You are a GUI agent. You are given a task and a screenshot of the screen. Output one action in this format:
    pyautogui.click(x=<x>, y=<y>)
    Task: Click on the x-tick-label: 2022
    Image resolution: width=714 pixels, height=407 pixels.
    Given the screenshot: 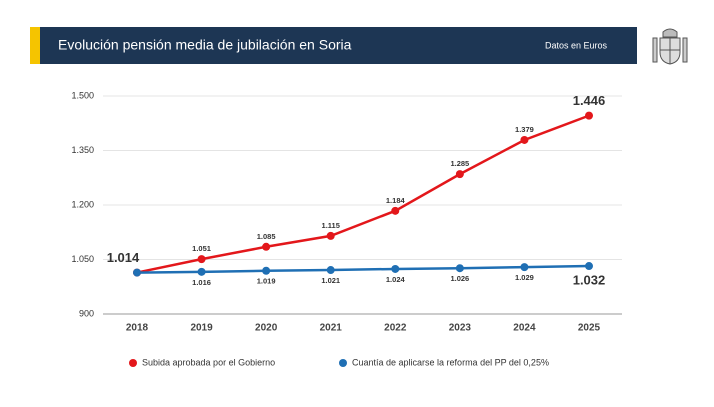 What is the action you would take?
    pyautogui.click(x=395, y=328)
    